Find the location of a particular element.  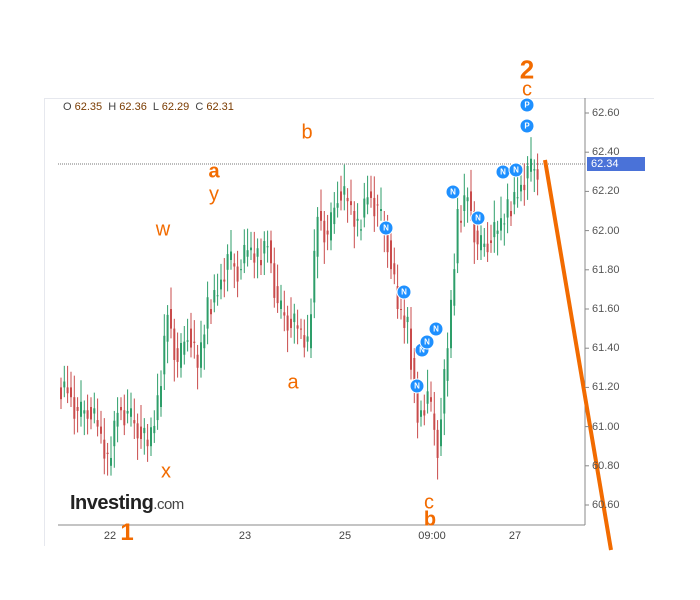

x-tick-label: 25 is located at coordinates (345, 536).